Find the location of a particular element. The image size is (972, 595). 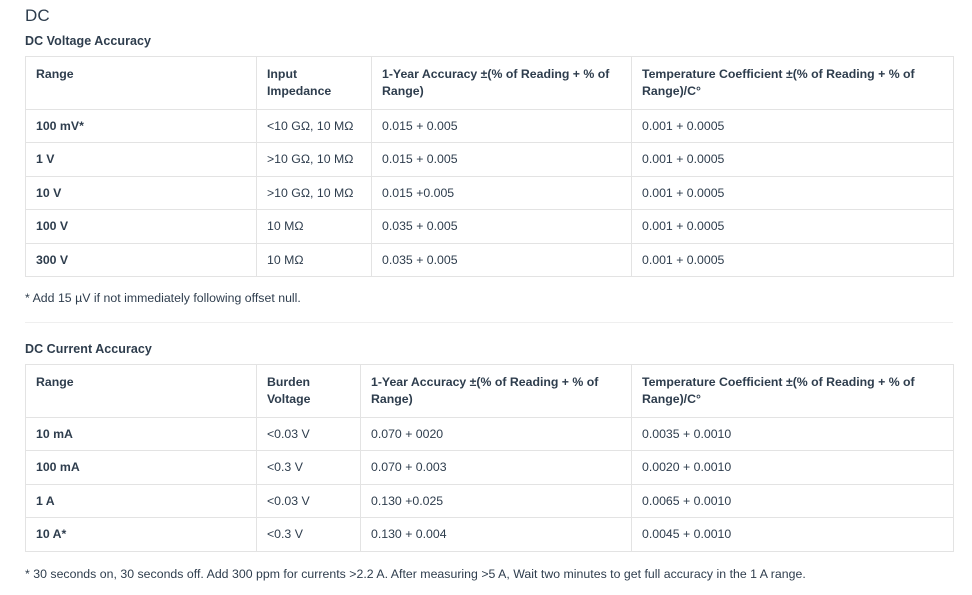

section-divider is located at coordinates (489, 322).